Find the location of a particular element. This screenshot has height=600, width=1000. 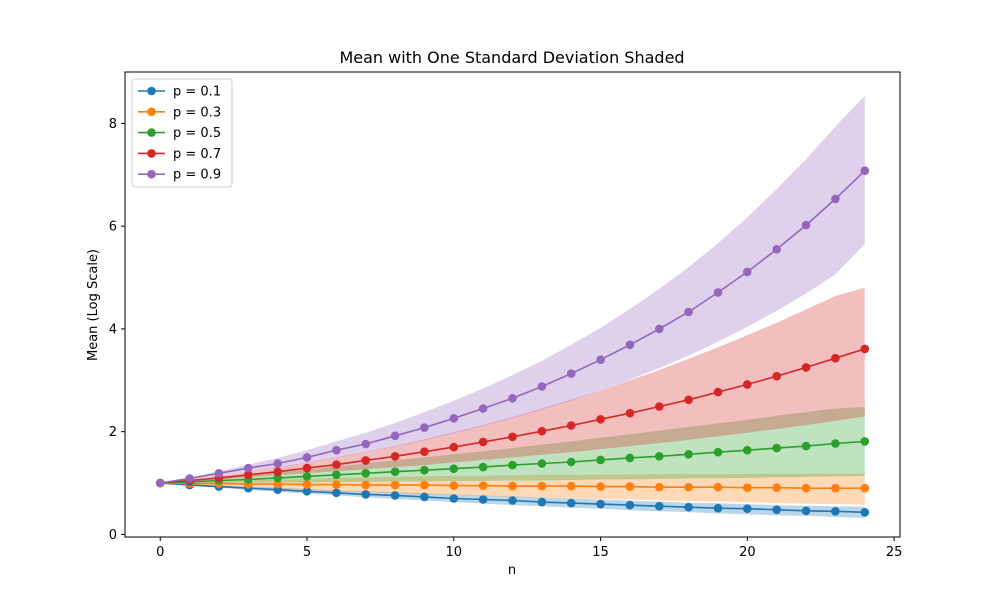

x-tick-label-0: 0 is located at coordinates (160, 552).